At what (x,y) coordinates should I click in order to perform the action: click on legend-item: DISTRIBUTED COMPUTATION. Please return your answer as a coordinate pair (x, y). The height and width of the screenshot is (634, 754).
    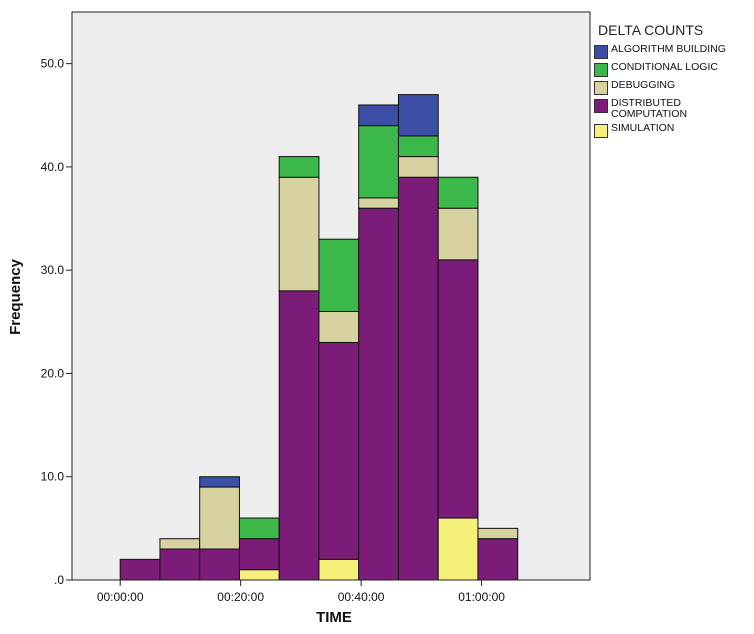
    Looking at the image, I should click on (672, 109).